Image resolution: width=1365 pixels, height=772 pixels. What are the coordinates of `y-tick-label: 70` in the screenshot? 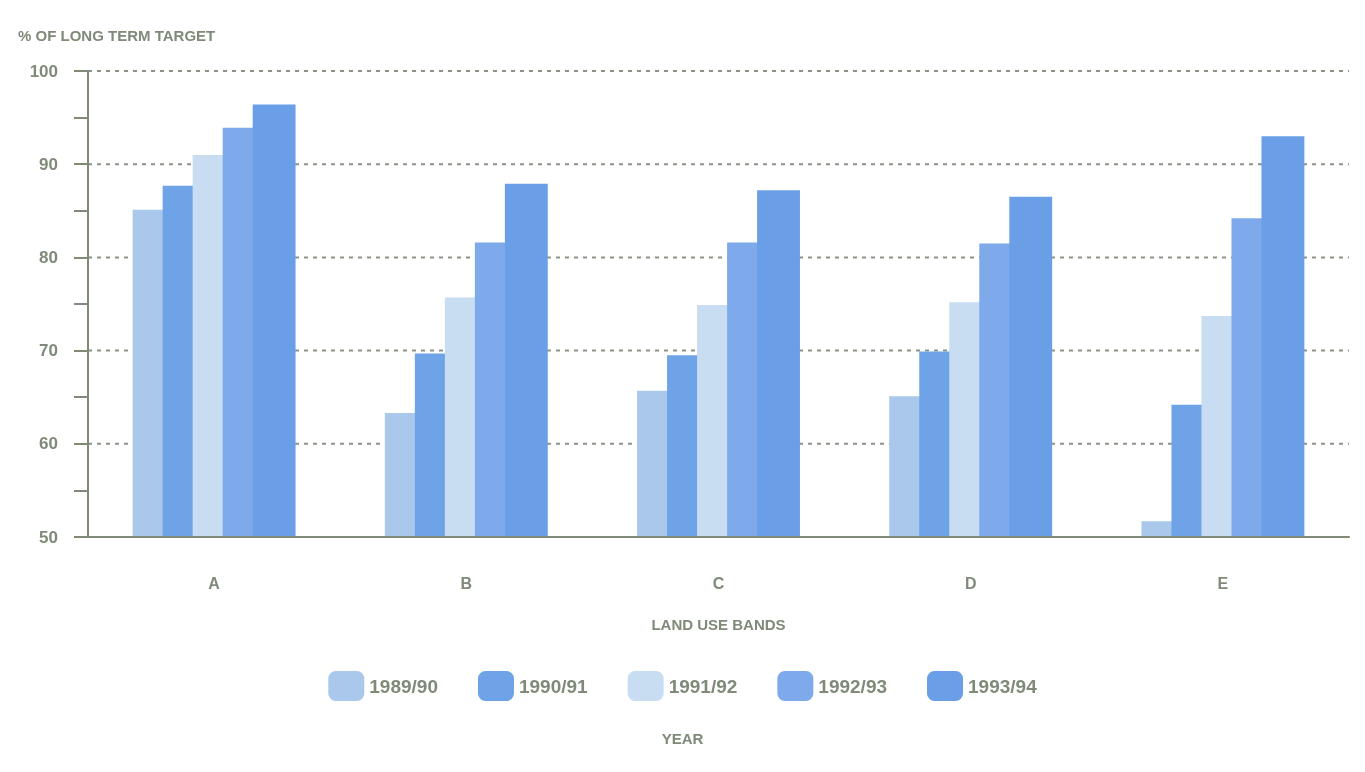 It's located at (48, 351).